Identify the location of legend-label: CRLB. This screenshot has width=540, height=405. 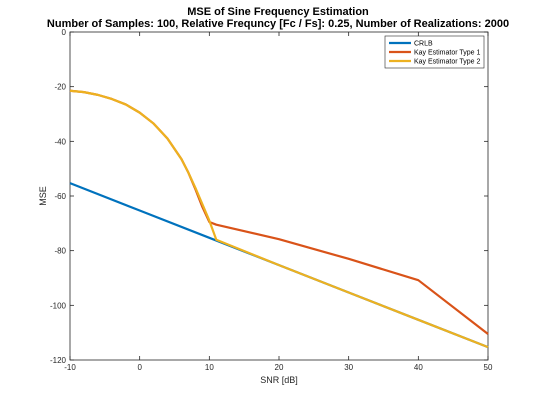
(423, 44).